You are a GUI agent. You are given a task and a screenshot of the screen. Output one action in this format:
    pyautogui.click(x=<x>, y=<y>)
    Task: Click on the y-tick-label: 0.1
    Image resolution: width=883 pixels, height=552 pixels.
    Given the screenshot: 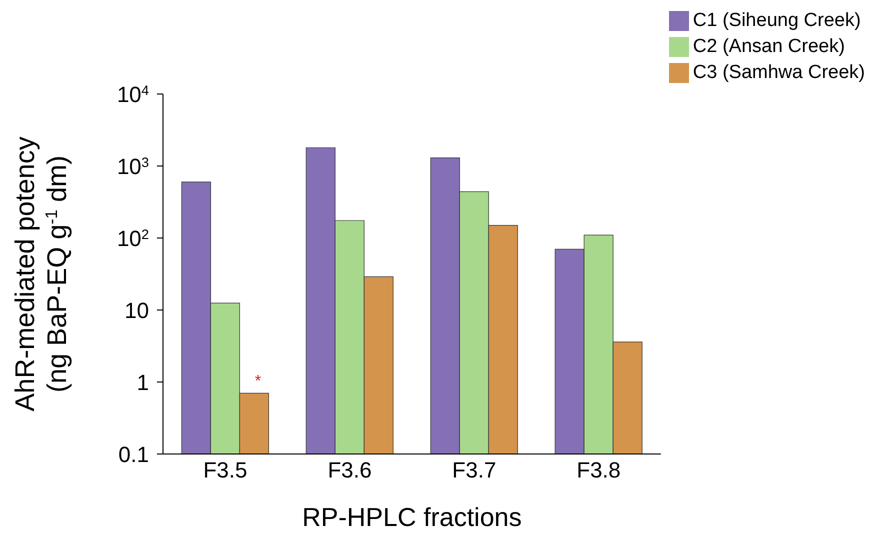 What is the action you would take?
    pyautogui.click(x=133, y=454)
    